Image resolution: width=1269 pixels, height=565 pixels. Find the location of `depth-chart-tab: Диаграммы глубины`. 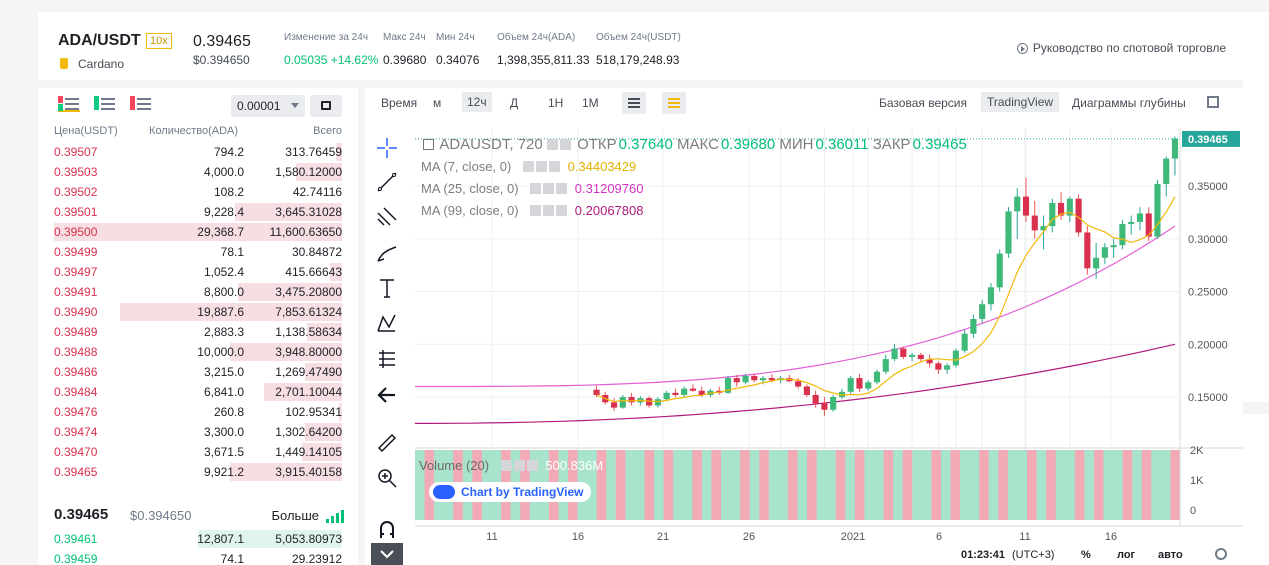

depth-chart-tab: Диаграммы глубины is located at coordinates (1129, 103).